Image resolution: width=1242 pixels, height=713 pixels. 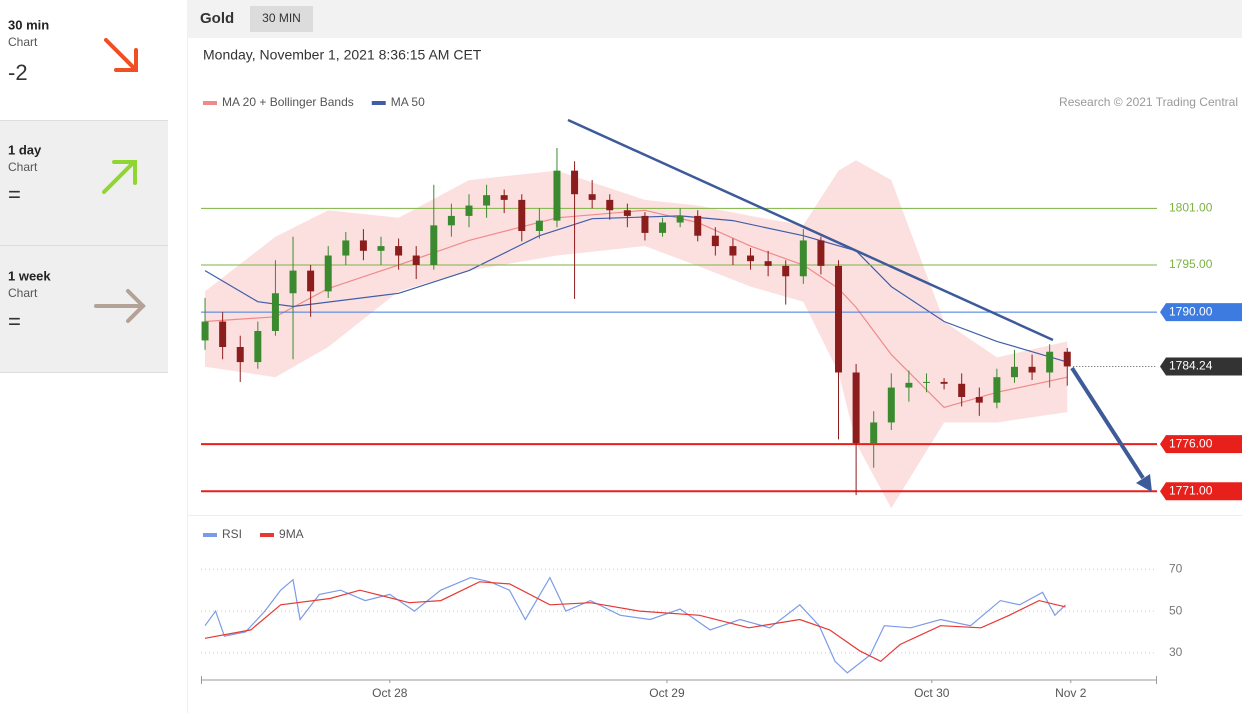 What do you see at coordinates (1191, 311) in the screenshot?
I see `price-label: 1790.00` at bounding box center [1191, 311].